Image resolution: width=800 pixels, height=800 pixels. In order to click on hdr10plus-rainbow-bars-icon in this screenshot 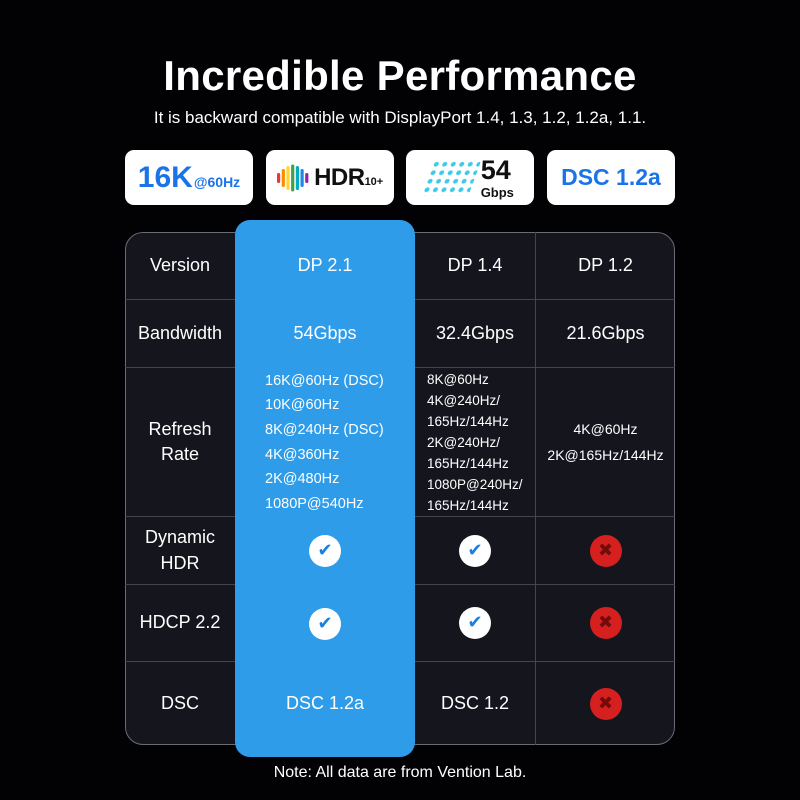, I will do `click(293, 177)`.